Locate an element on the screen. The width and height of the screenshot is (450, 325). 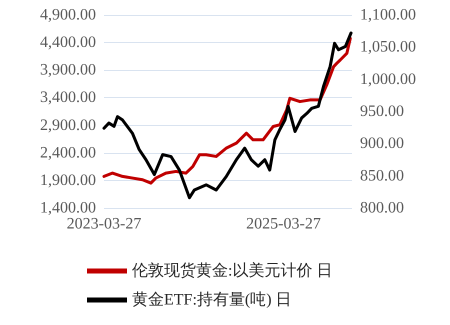
y-tick-label: 4,900.00 is located at coordinates (68, 15).